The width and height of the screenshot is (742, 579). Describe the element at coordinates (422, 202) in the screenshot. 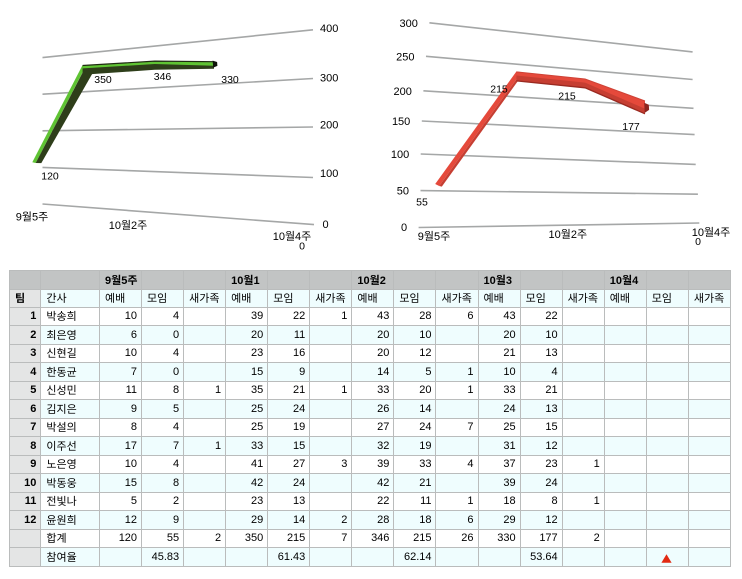

I see `svg-text: 55` at that location.